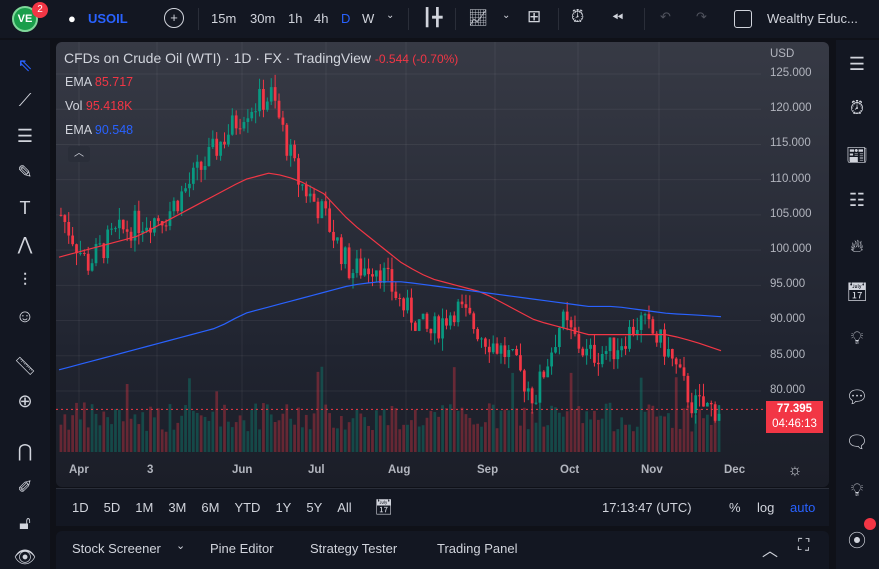 Image resolution: width=879 pixels, height=569 pixels. Describe the element at coordinates (618, 17) in the screenshot. I see `replay-icon: ⏪︎` at that location.